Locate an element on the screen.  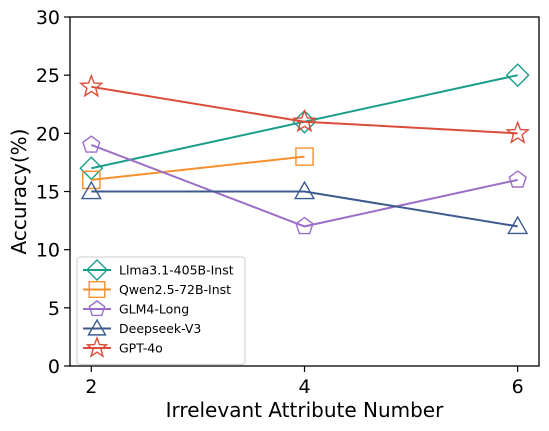
legend-label: Llma3.1-405B-Inst is located at coordinates (176, 270).